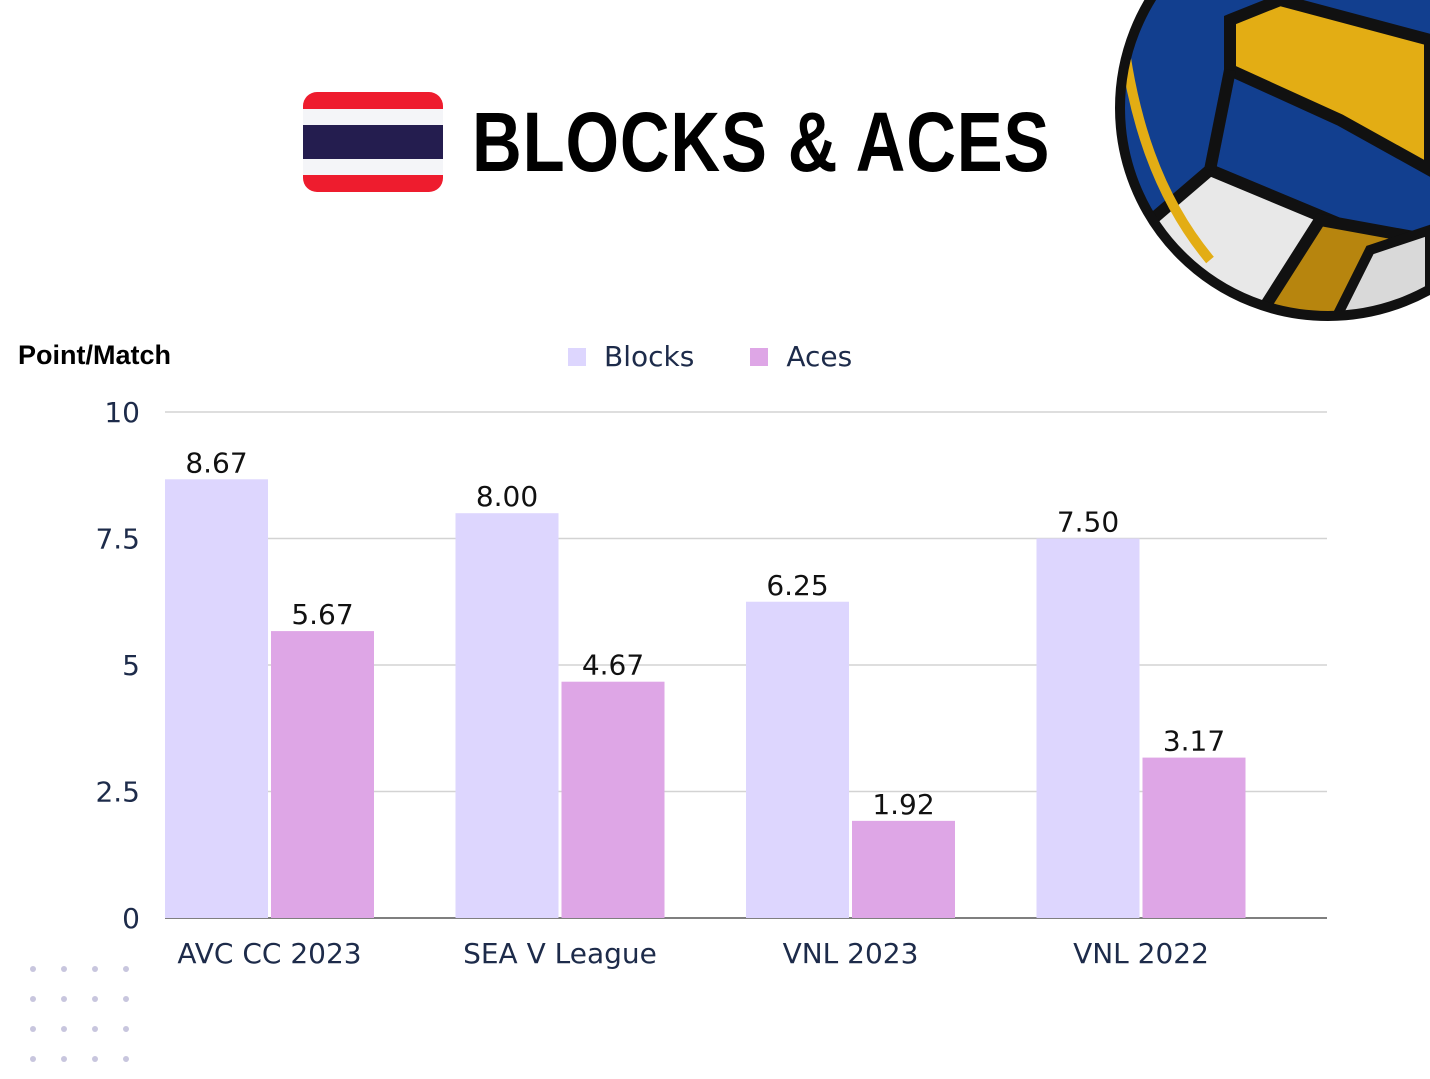  Describe the element at coordinates (903, 804) in the screenshot. I see `data-label: 1.92` at that location.